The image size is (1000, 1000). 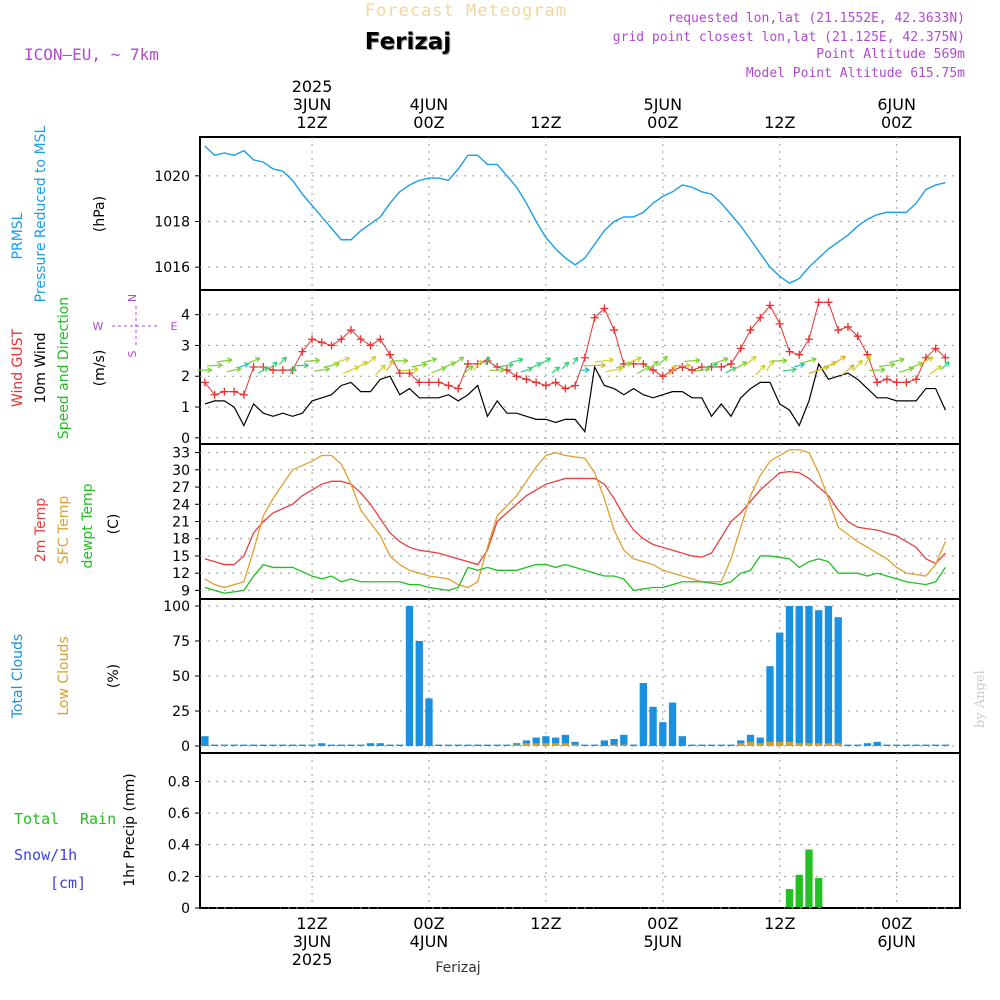 What do you see at coordinates (181, 642) in the screenshot?
I see `y-tick-label: 75` at bounding box center [181, 642].